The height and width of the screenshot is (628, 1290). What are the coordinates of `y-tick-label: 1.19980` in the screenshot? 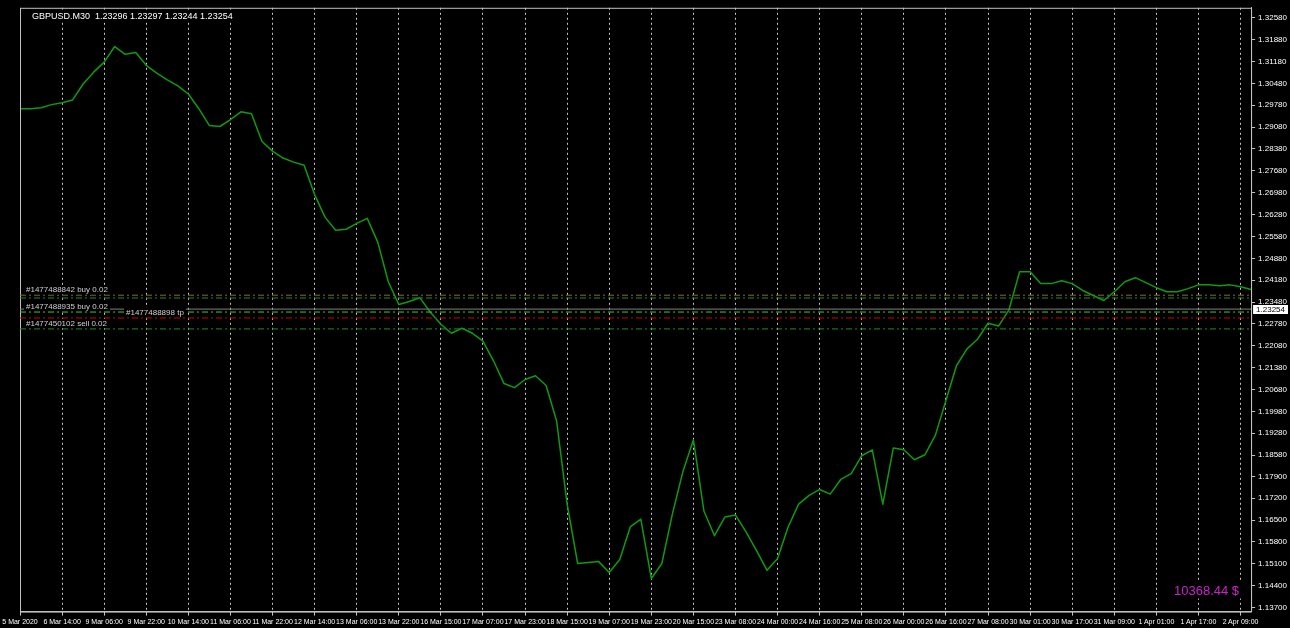 It's located at (1273, 411).